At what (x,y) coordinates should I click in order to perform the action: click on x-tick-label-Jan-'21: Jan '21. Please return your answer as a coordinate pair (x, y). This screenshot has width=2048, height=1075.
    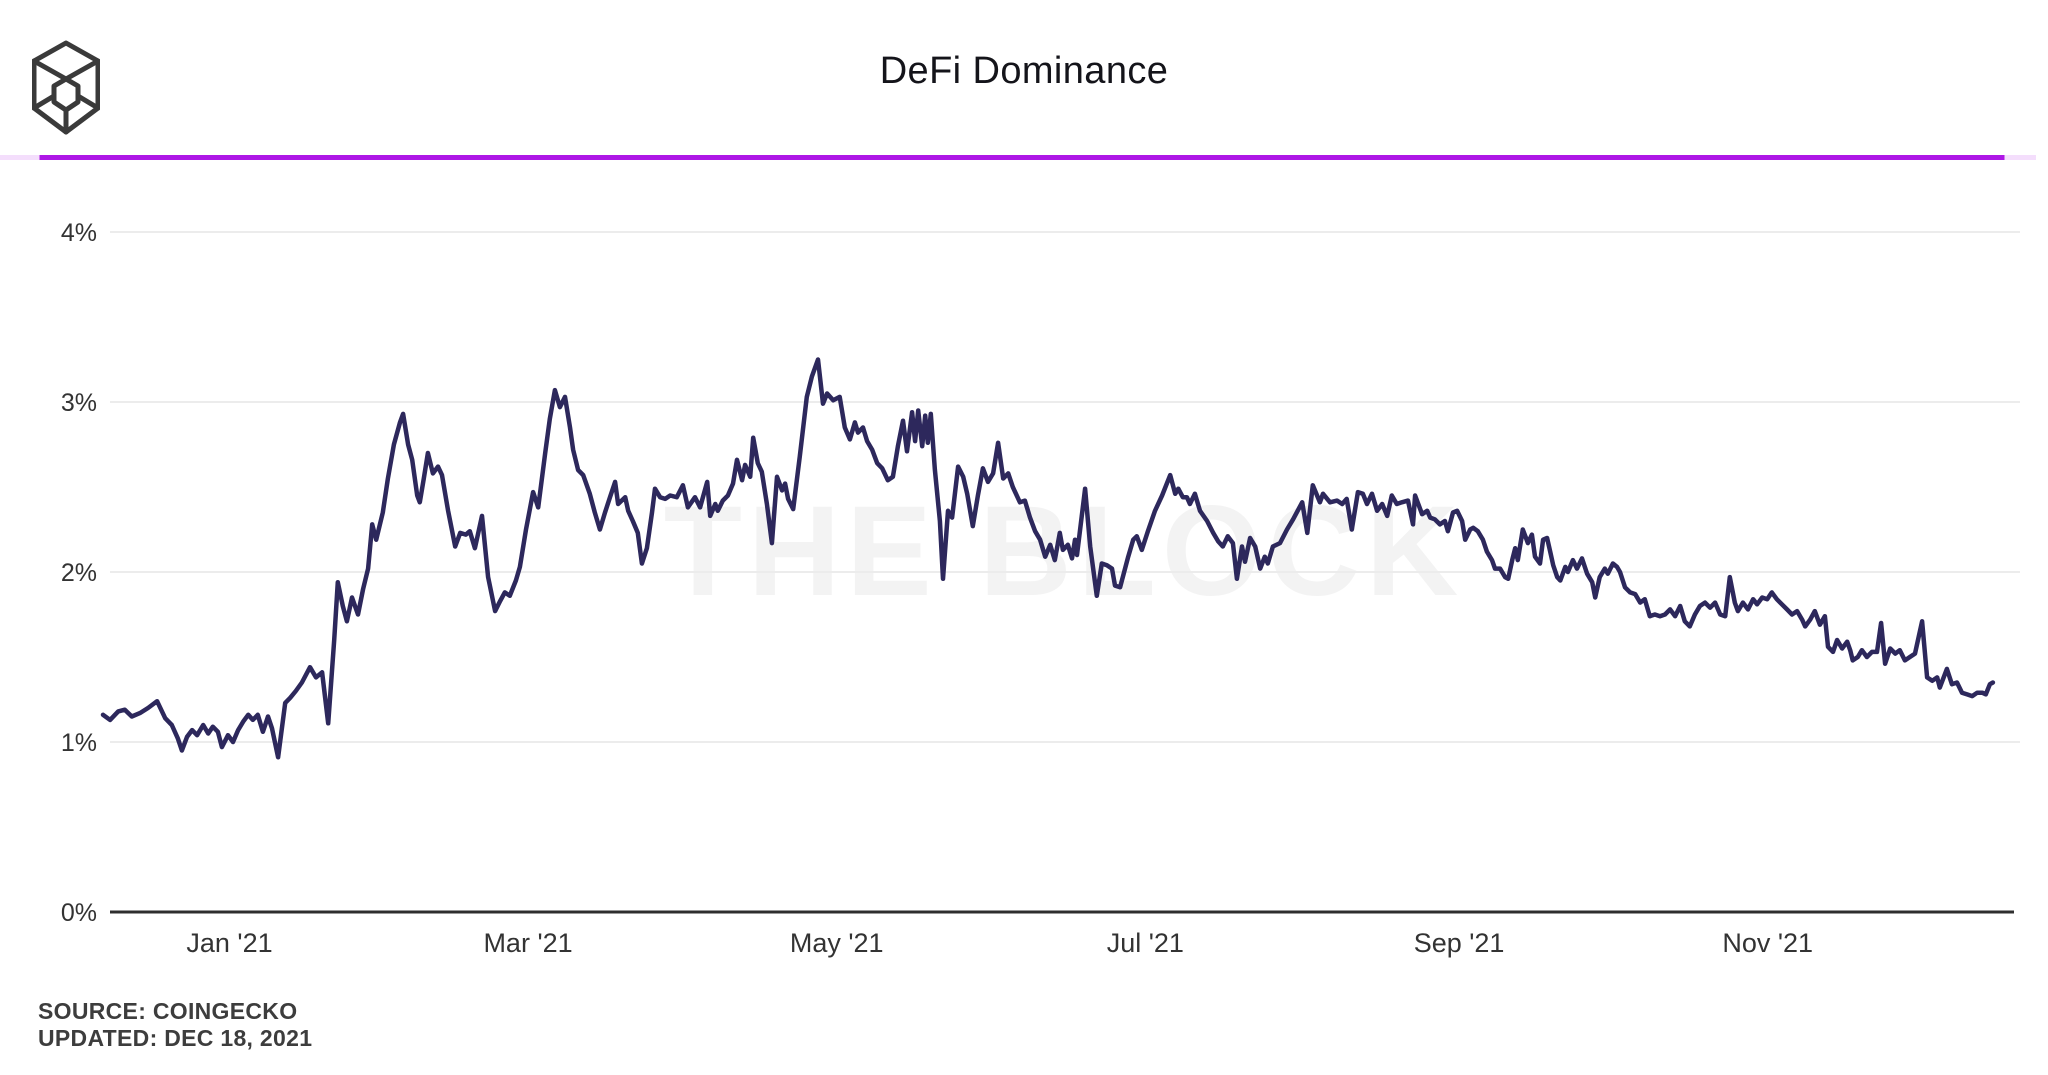
    Looking at the image, I should click on (229, 943).